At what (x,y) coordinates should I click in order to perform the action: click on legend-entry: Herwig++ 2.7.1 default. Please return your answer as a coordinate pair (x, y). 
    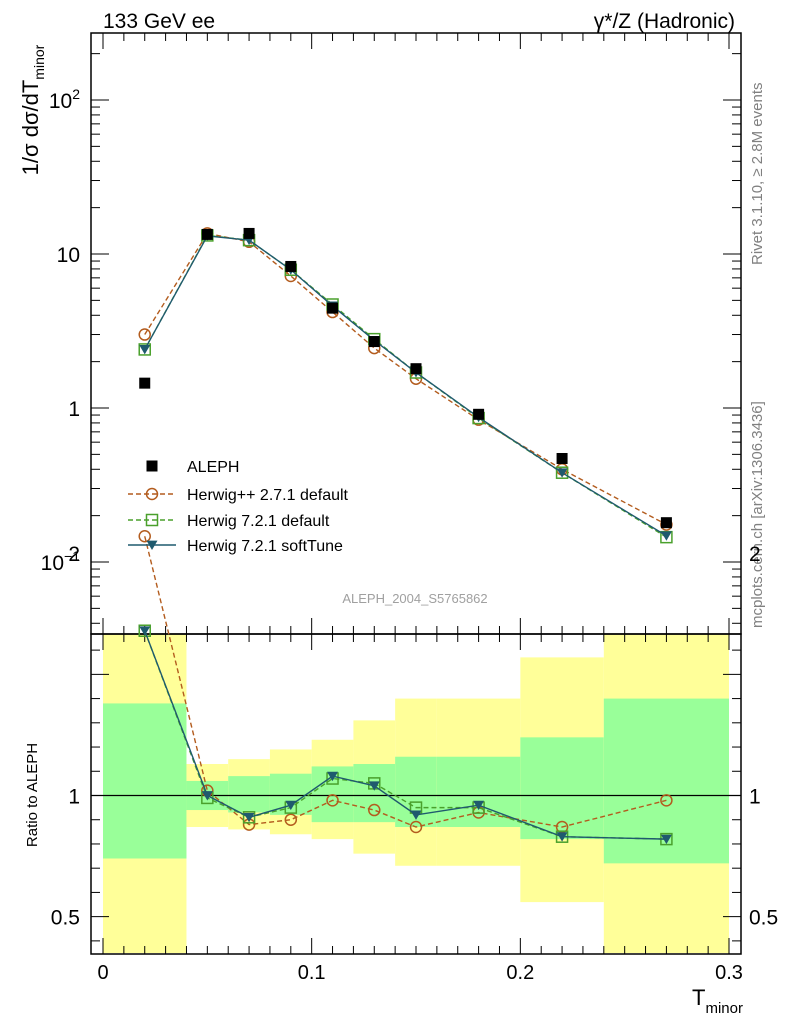
    Looking at the image, I should click on (238, 495).